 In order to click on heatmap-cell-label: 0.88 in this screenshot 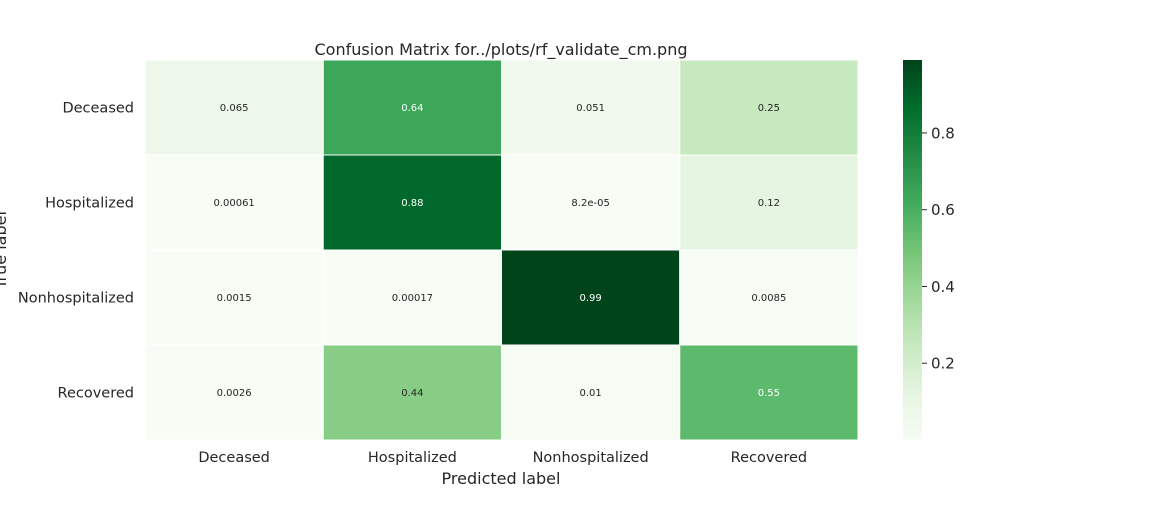, I will do `click(412, 203)`.